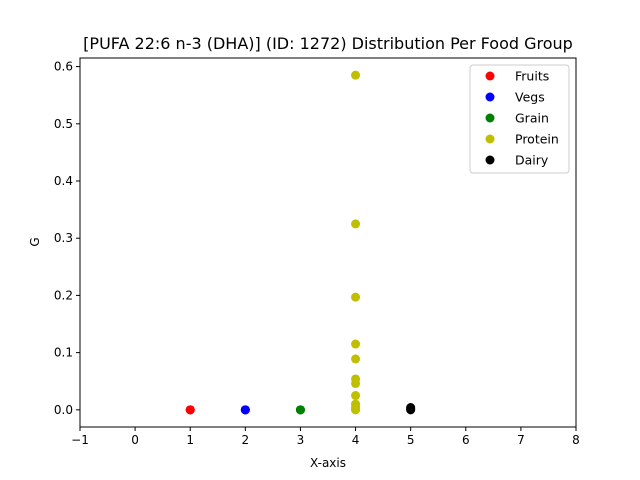 This screenshot has width=640, height=480. Describe the element at coordinates (63, 353) in the screenshot. I see `y-tick-label: 0.1` at that location.